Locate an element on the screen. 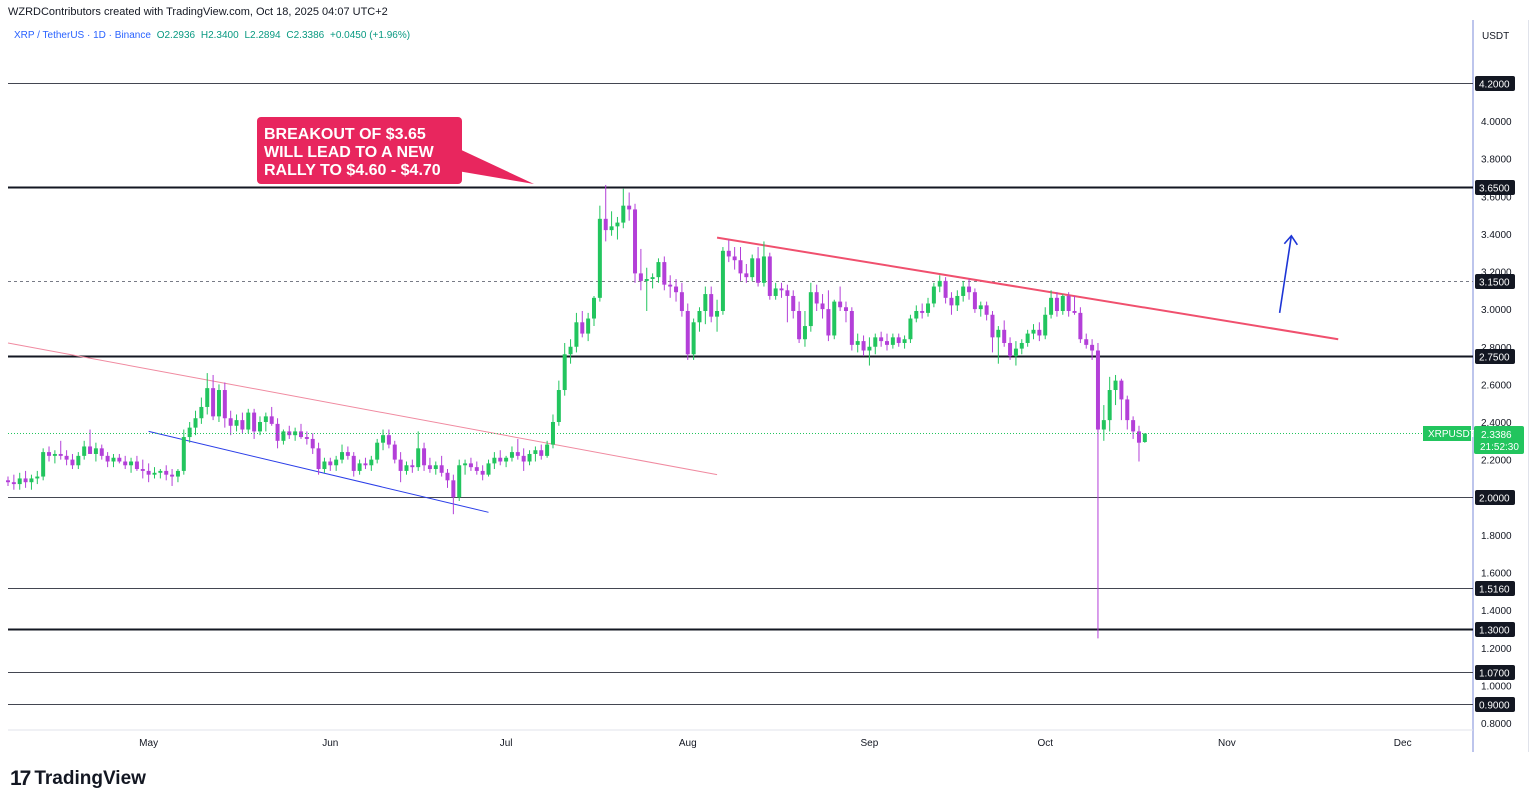 The image size is (1536, 804). brand-name: TradingView is located at coordinates (90, 778).